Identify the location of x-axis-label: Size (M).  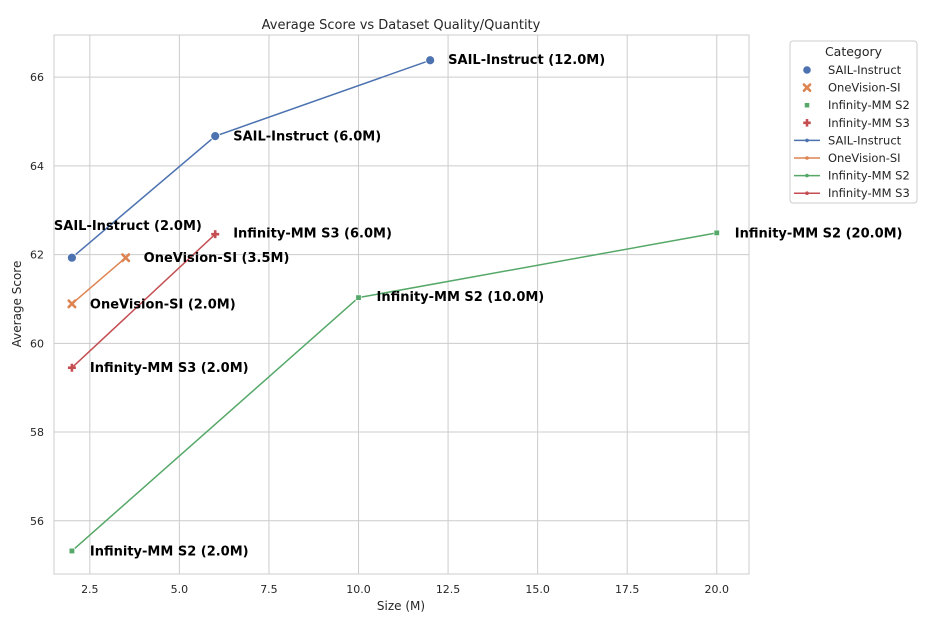
(401, 606).